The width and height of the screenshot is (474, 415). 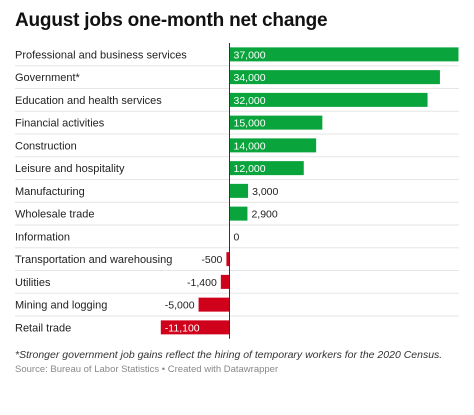 What do you see at coordinates (101, 55) in the screenshot?
I see `category-label: Professional and business services` at bounding box center [101, 55].